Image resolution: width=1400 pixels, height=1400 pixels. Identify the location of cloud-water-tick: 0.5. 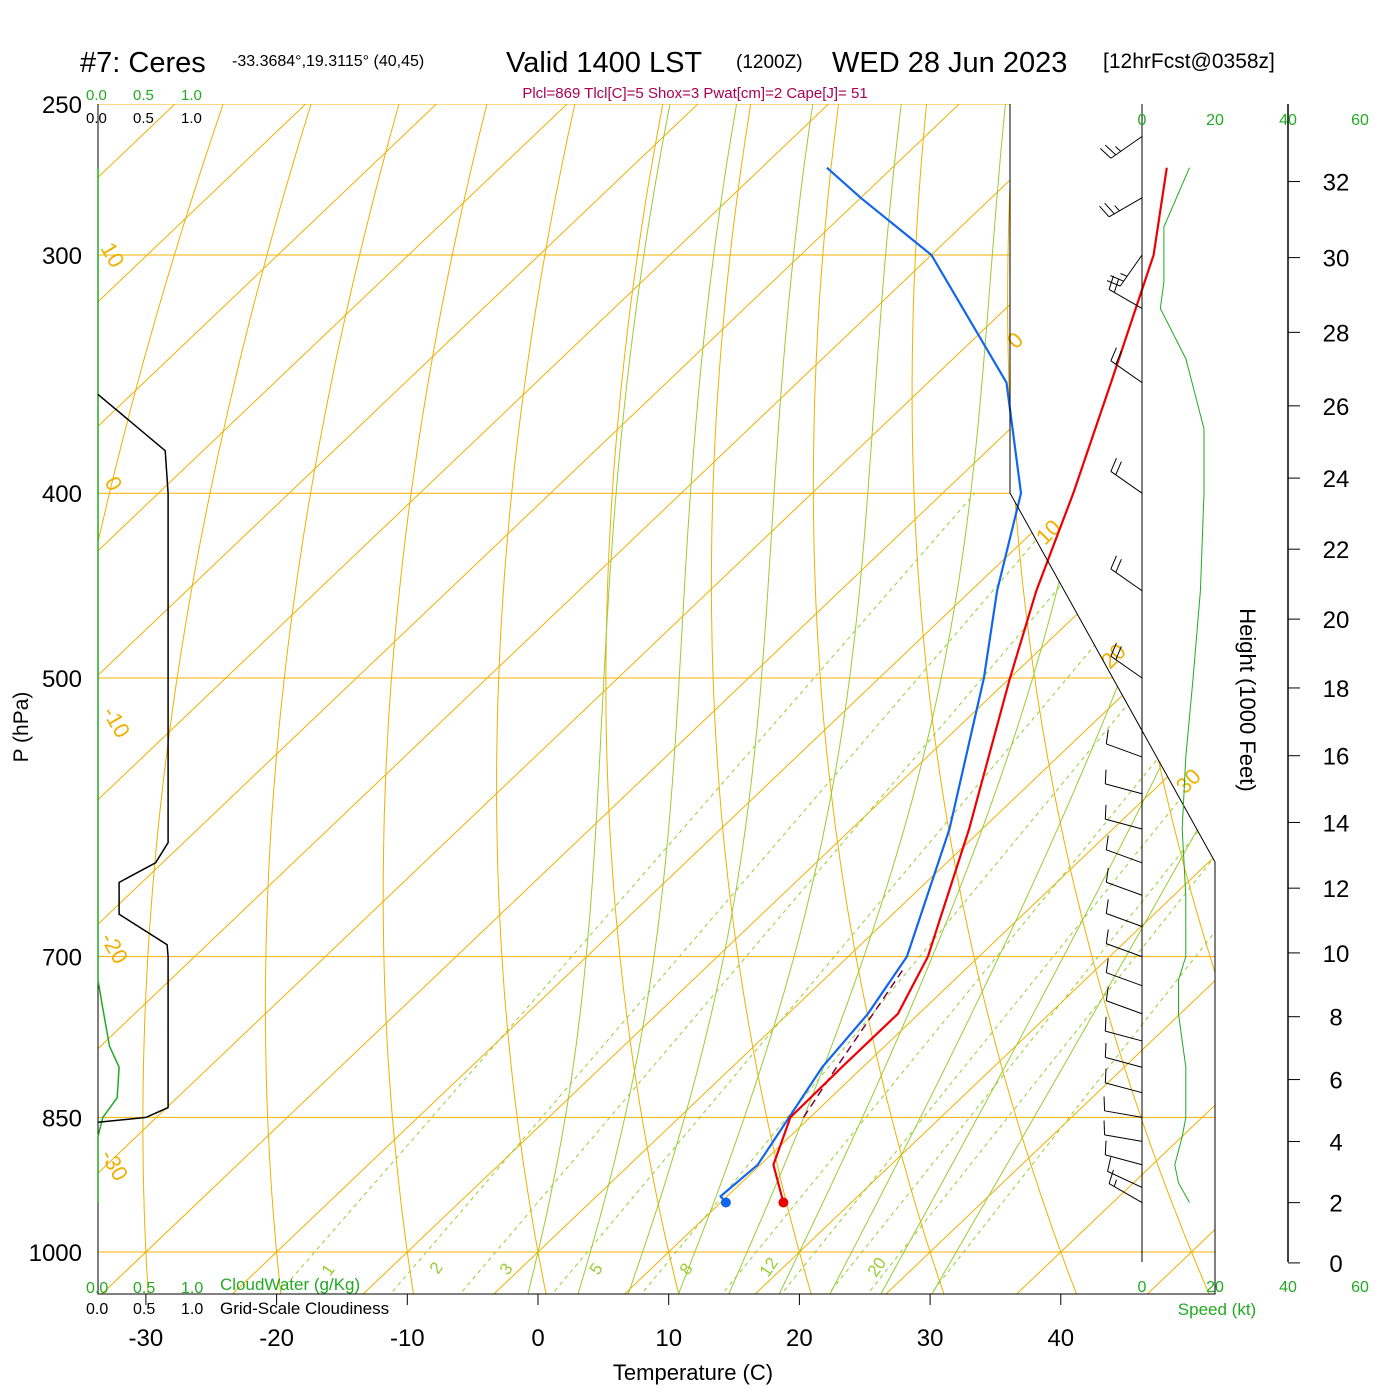
(144, 1288).